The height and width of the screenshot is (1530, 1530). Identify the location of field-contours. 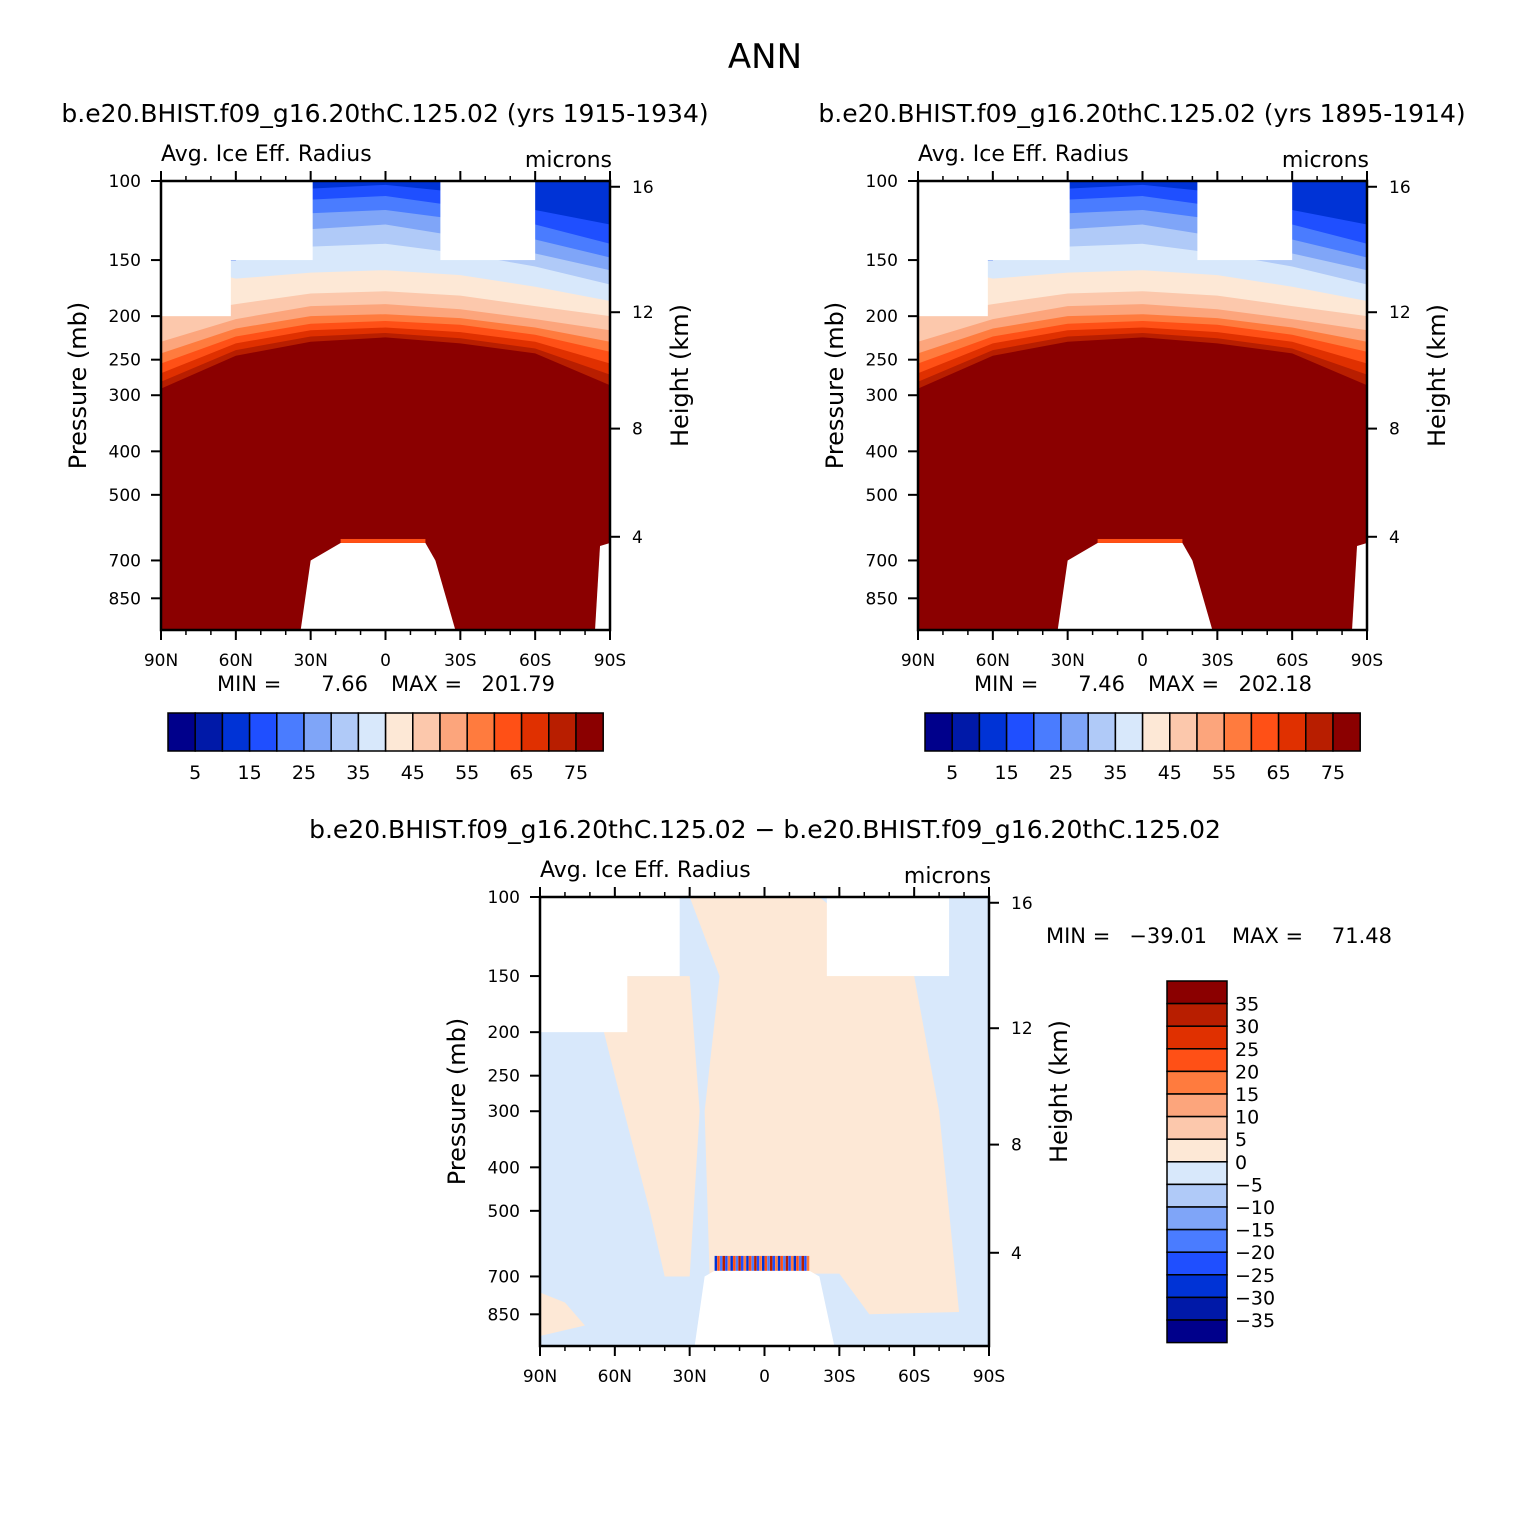
(385, 405).